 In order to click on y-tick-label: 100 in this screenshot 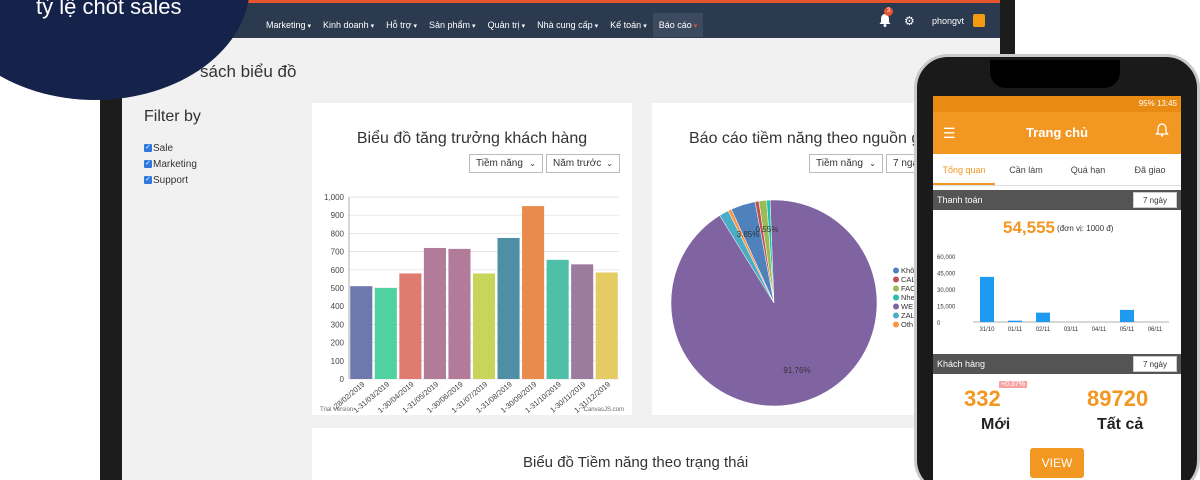, I will do `click(338, 361)`.